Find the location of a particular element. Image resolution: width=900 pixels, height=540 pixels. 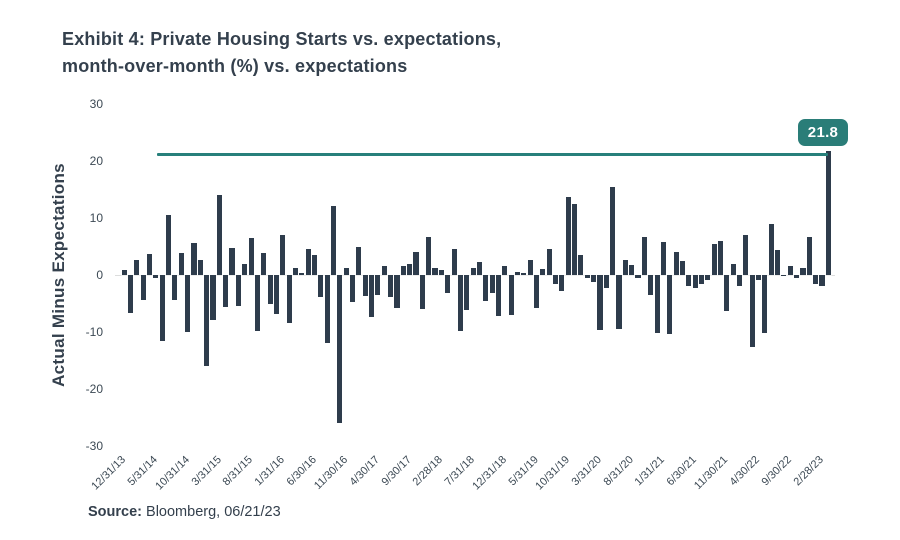

y-tick-label: 10 is located at coordinates (96, 218).